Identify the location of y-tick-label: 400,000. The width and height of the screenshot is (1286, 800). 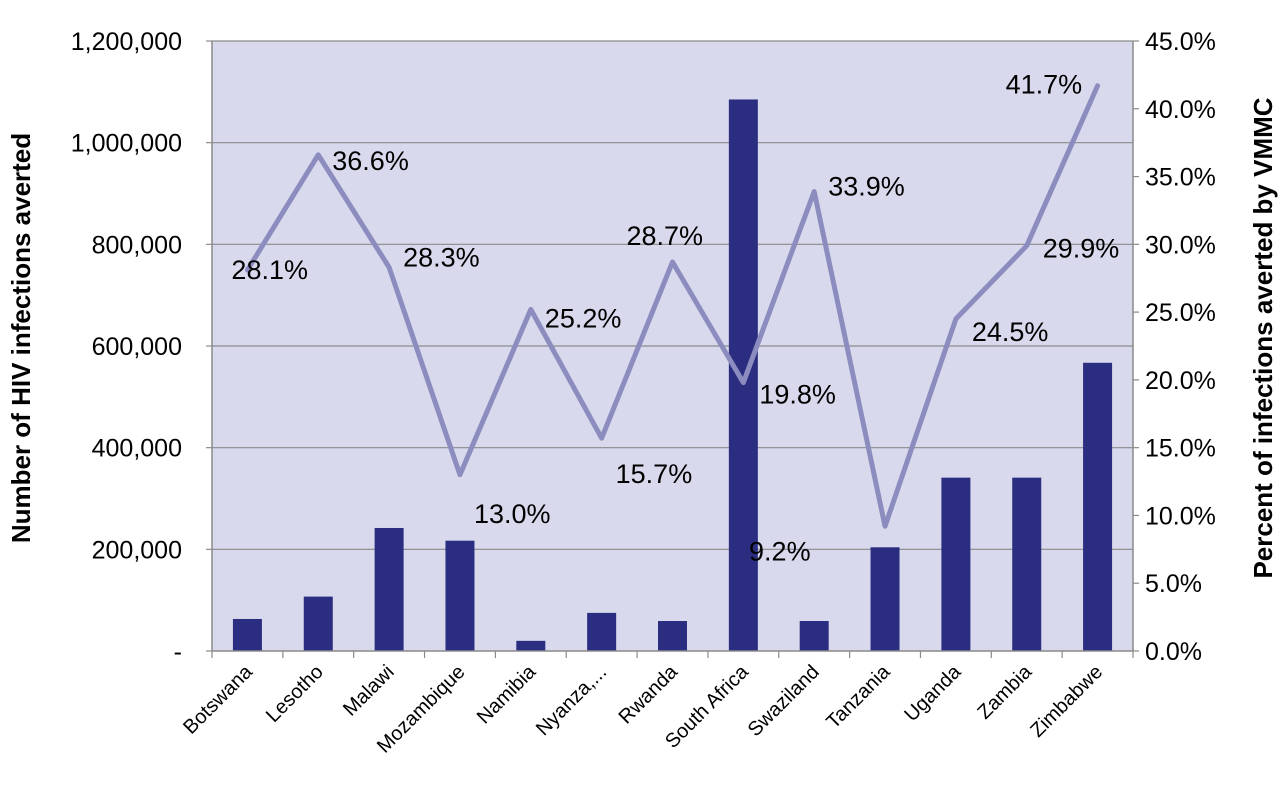
(137, 449).